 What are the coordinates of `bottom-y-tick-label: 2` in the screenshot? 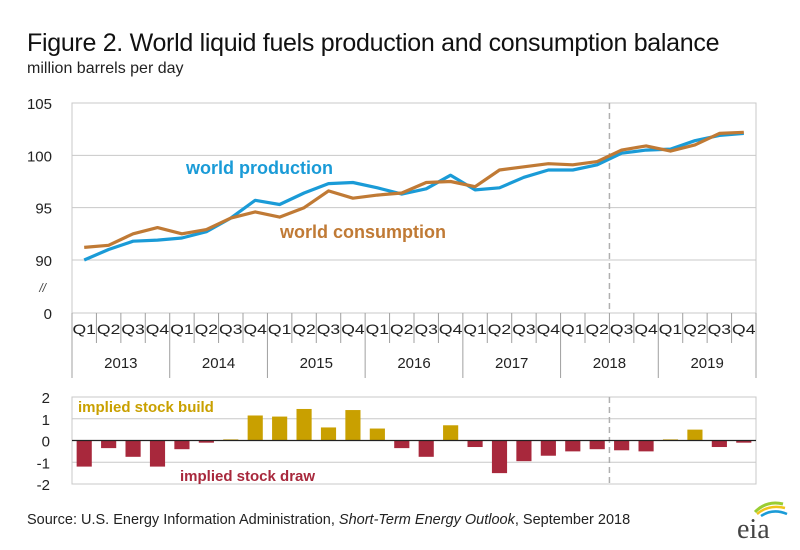 It's located at (46, 398).